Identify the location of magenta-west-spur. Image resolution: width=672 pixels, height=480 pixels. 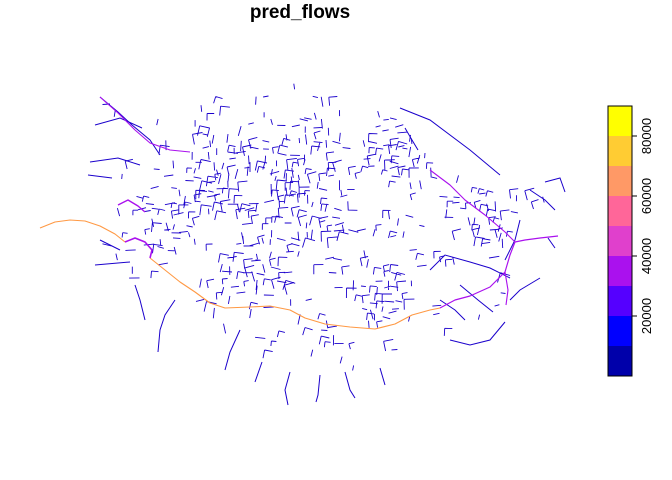
(131, 206).